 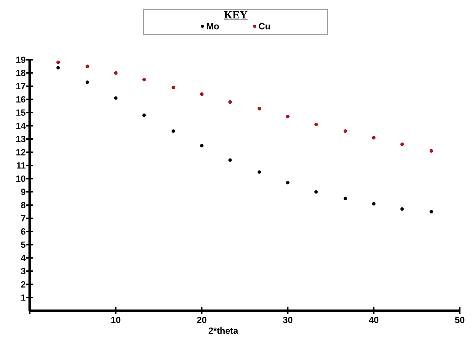 I want to click on y-tick-label: 13, so click(x=21, y=139).